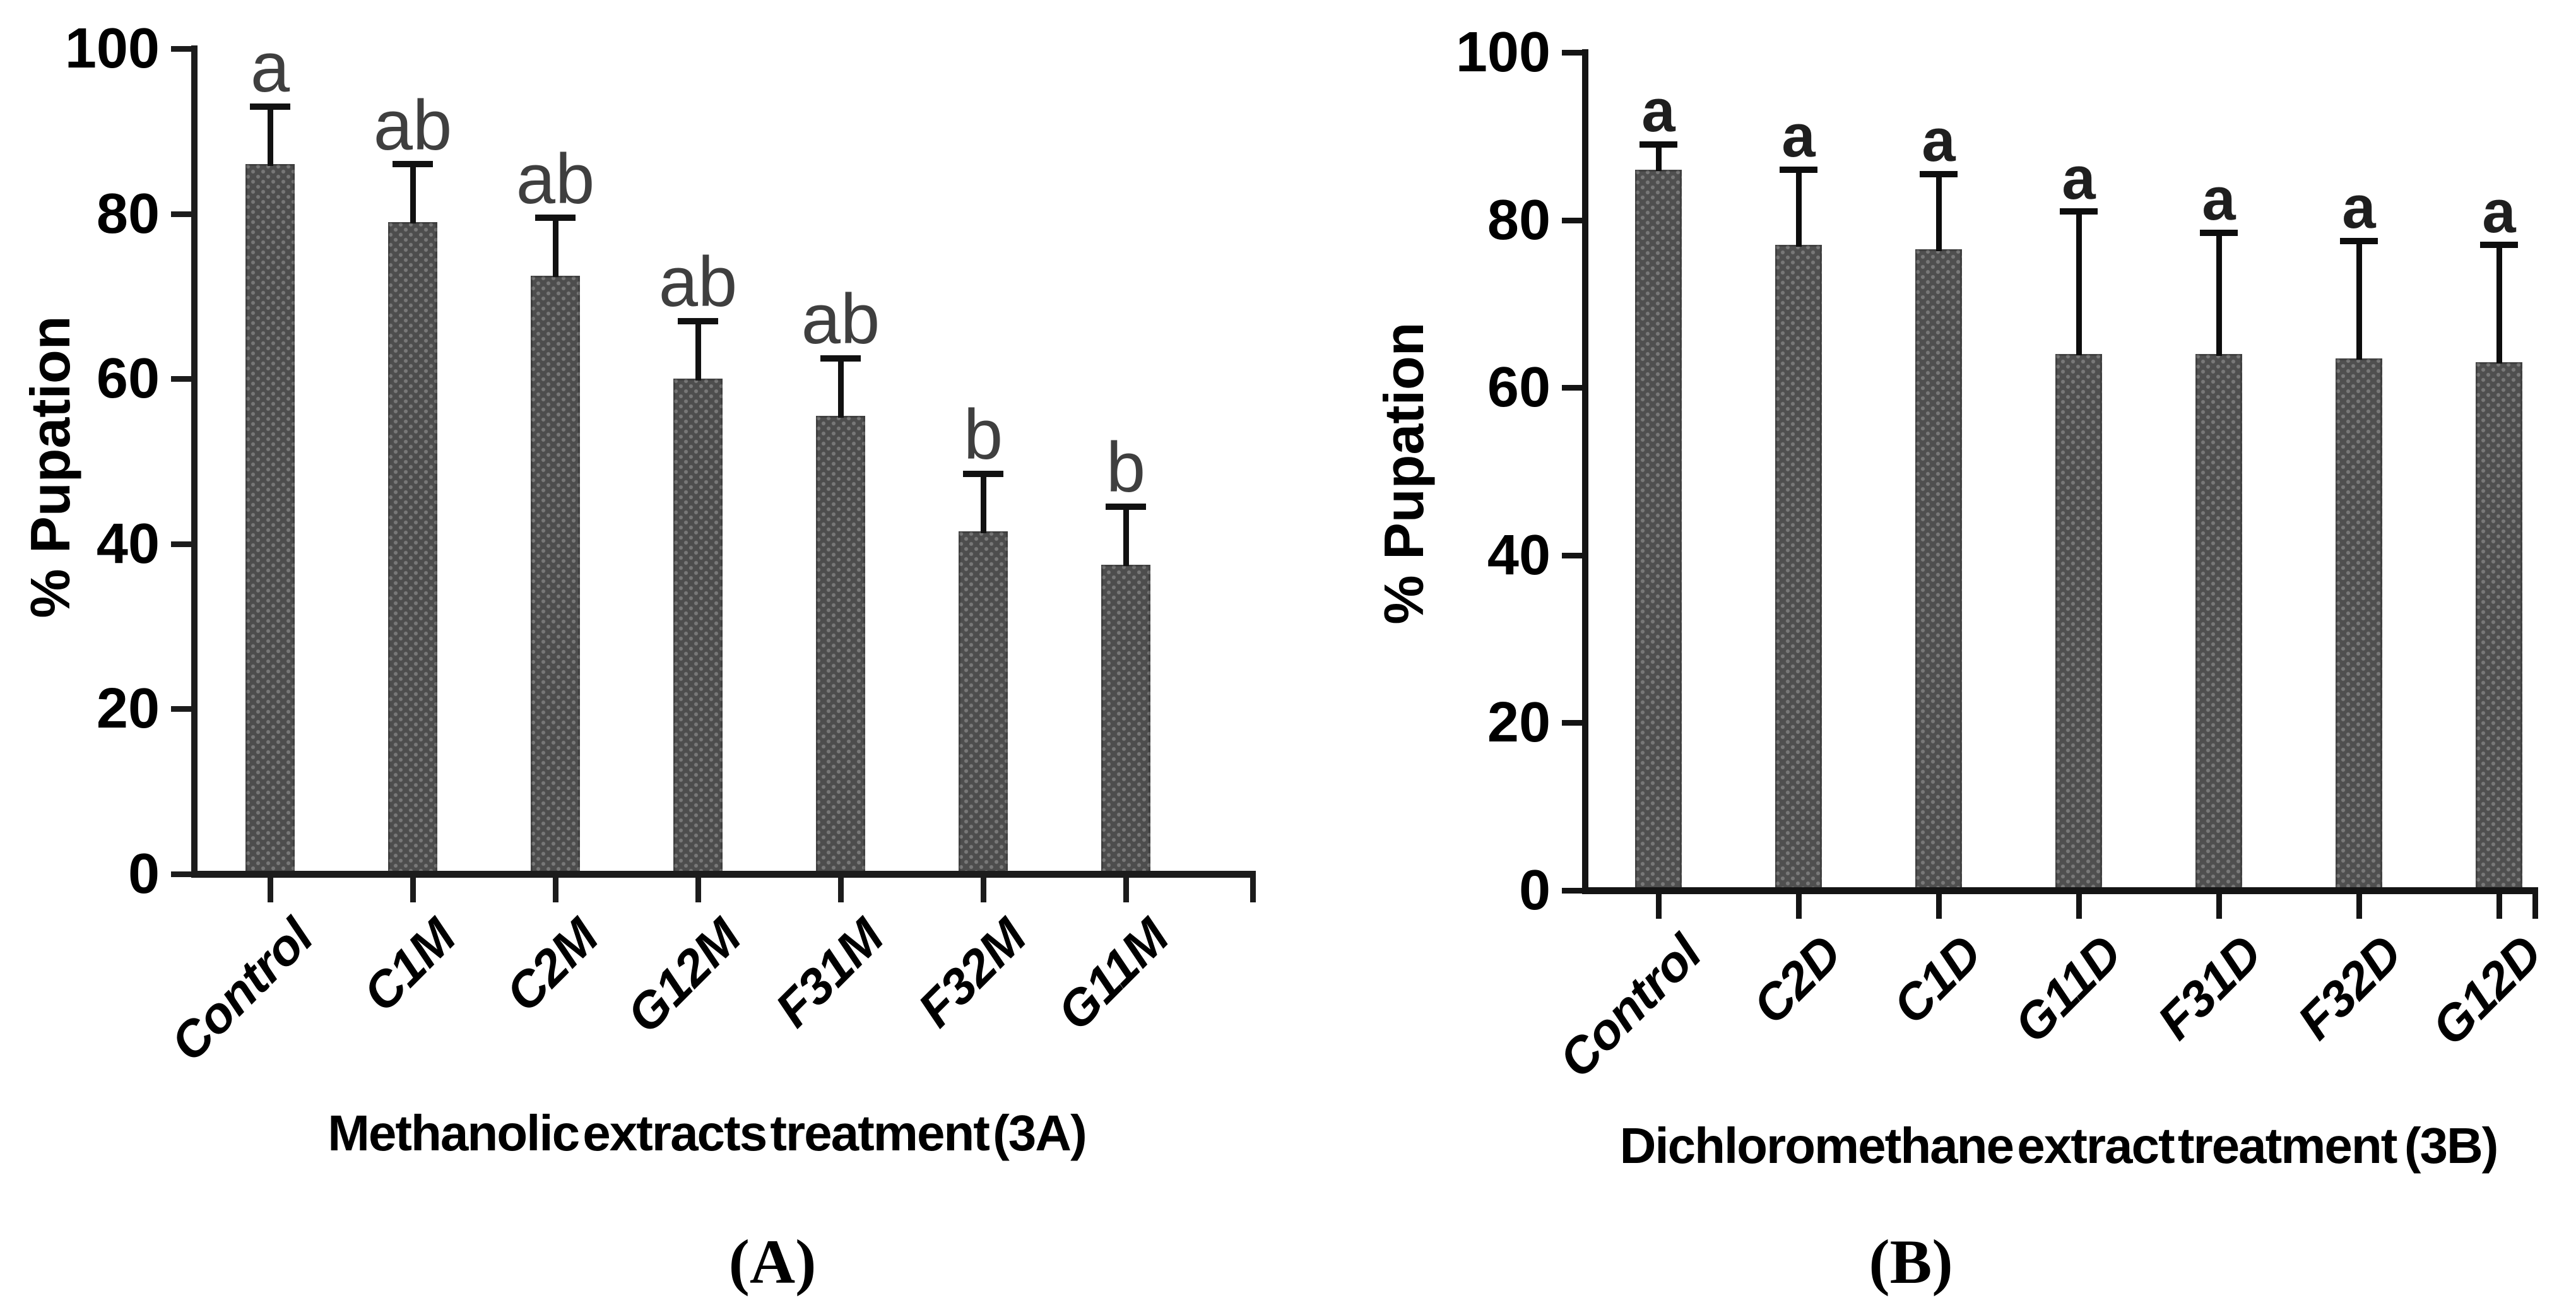  What do you see at coordinates (2059, 1146) in the screenshot?
I see `x-axis-title: Dichloromethane extract treatment (3B)` at bounding box center [2059, 1146].